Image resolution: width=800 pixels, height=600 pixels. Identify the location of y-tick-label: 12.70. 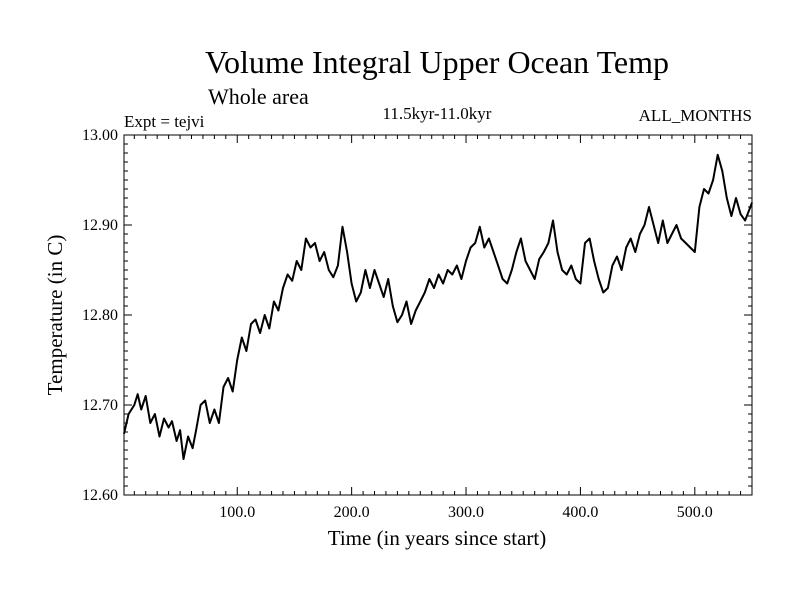
(100, 405).